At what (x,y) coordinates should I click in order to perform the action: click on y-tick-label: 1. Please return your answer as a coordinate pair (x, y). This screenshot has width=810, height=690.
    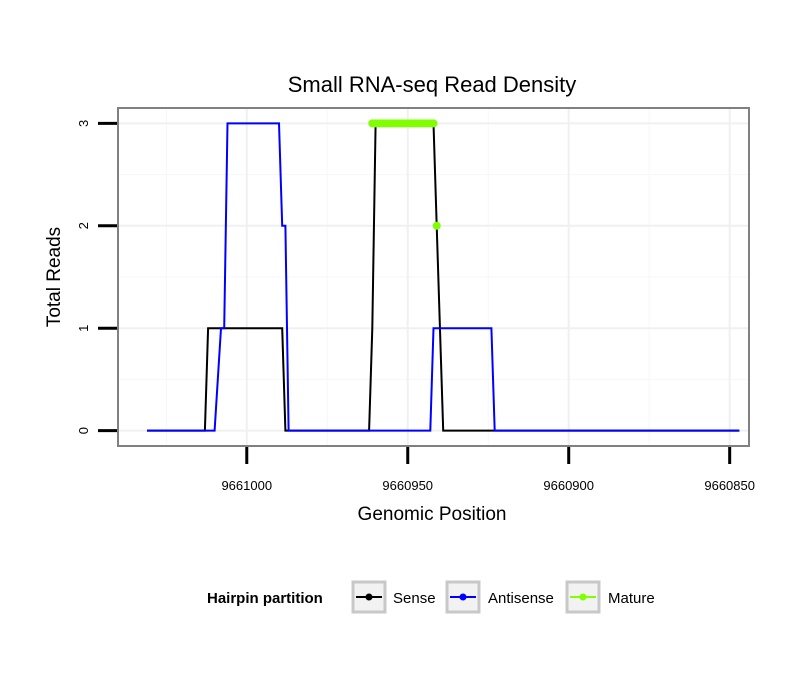
    Looking at the image, I should click on (83, 328).